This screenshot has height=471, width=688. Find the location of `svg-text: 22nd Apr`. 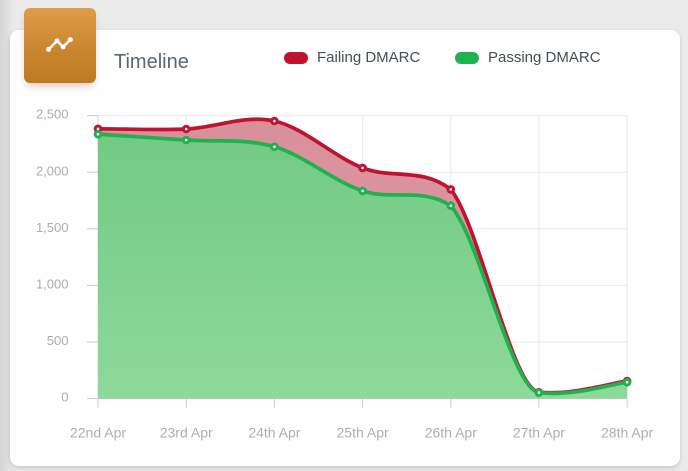

svg-text: 22nd Apr is located at coordinates (98, 433).